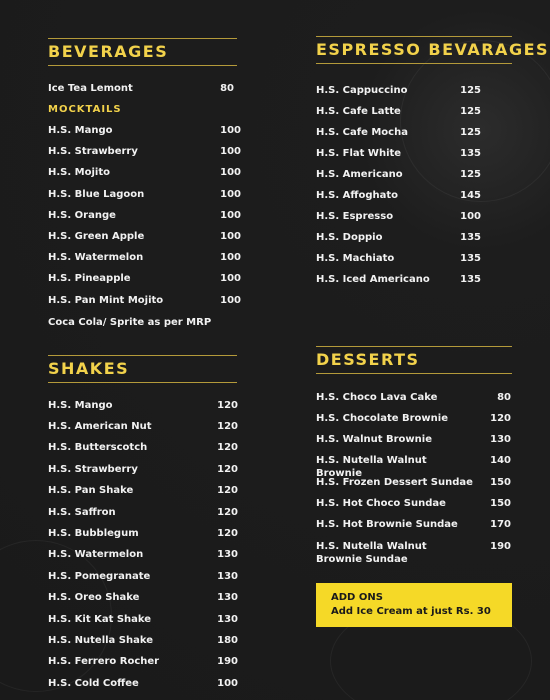  Describe the element at coordinates (91, 491) in the screenshot. I see `item-name: H.S. Pan Shake` at that location.